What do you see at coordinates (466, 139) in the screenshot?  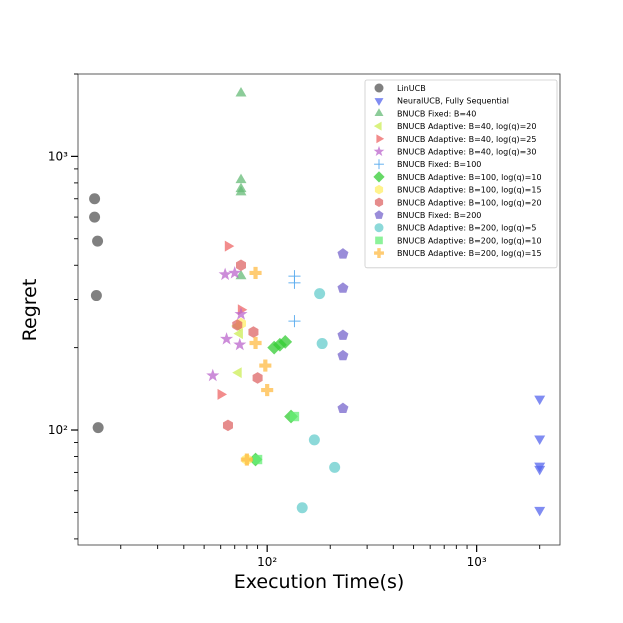 I see `legend-entry: BNUCB Adaptive: B=40, log(q)=25` at bounding box center [466, 139].